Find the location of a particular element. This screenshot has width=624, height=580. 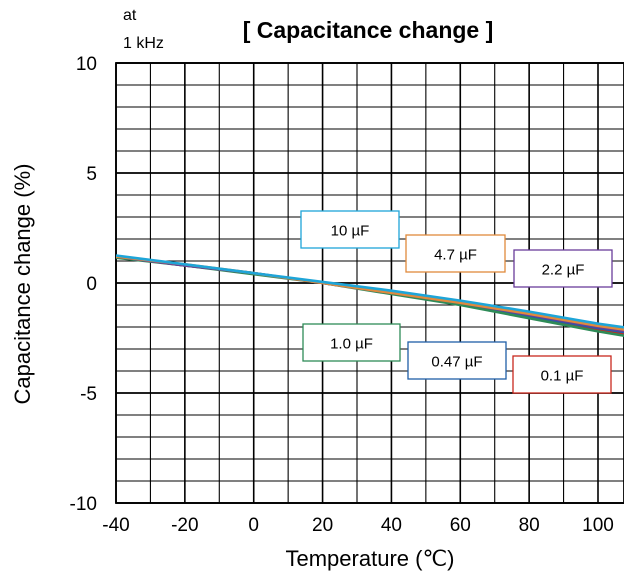

x-tick-label: 100 is located at coordinates (598, 525).